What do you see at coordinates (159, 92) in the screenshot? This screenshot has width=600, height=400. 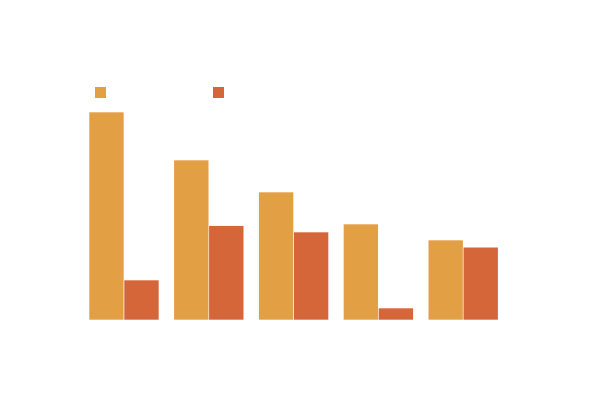 I see `legend` at bounding box center [159, 92].